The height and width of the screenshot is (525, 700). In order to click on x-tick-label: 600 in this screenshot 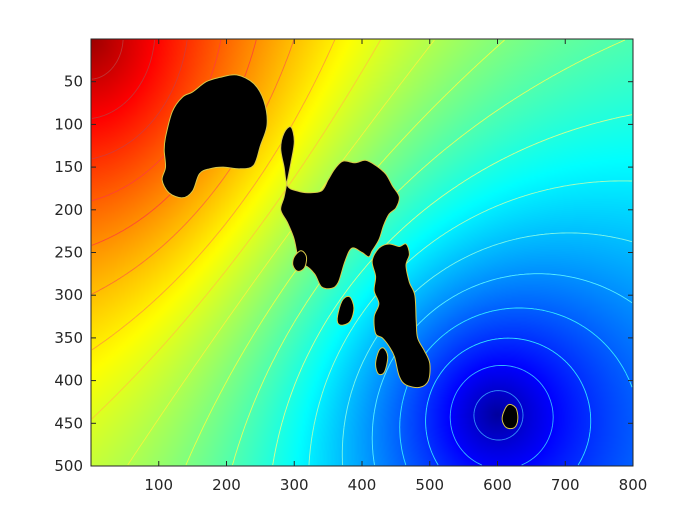, I will do `click(497, 485)`.